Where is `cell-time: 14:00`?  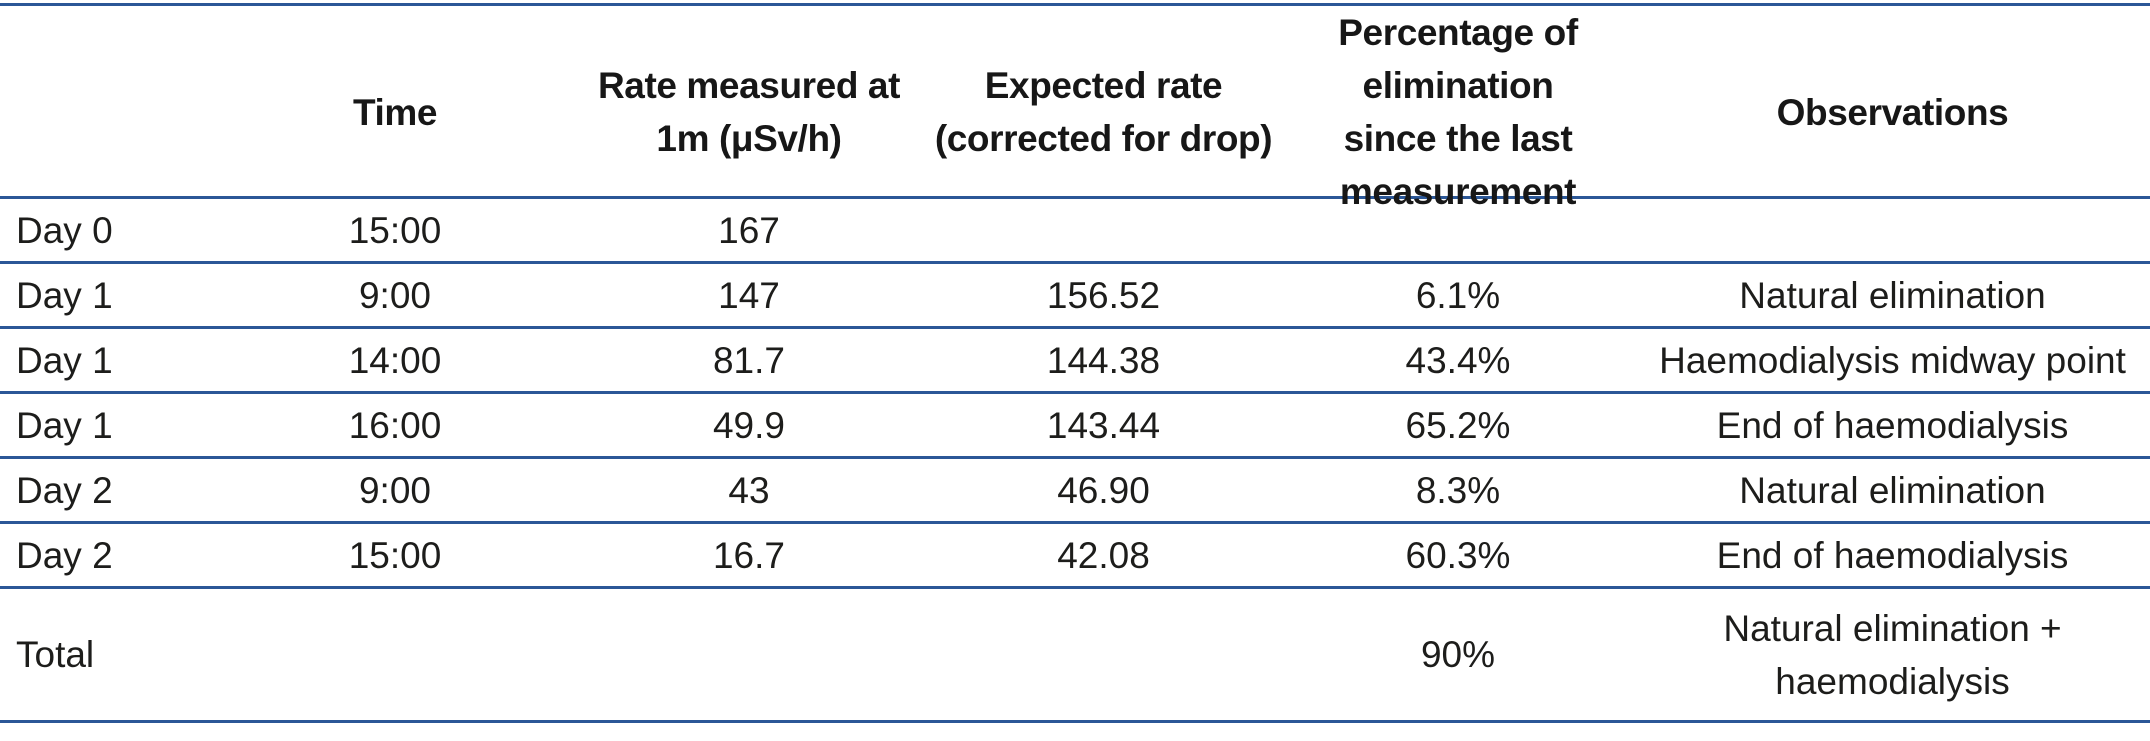 cell-time: 14:00 is located at coordinates (395, 360).